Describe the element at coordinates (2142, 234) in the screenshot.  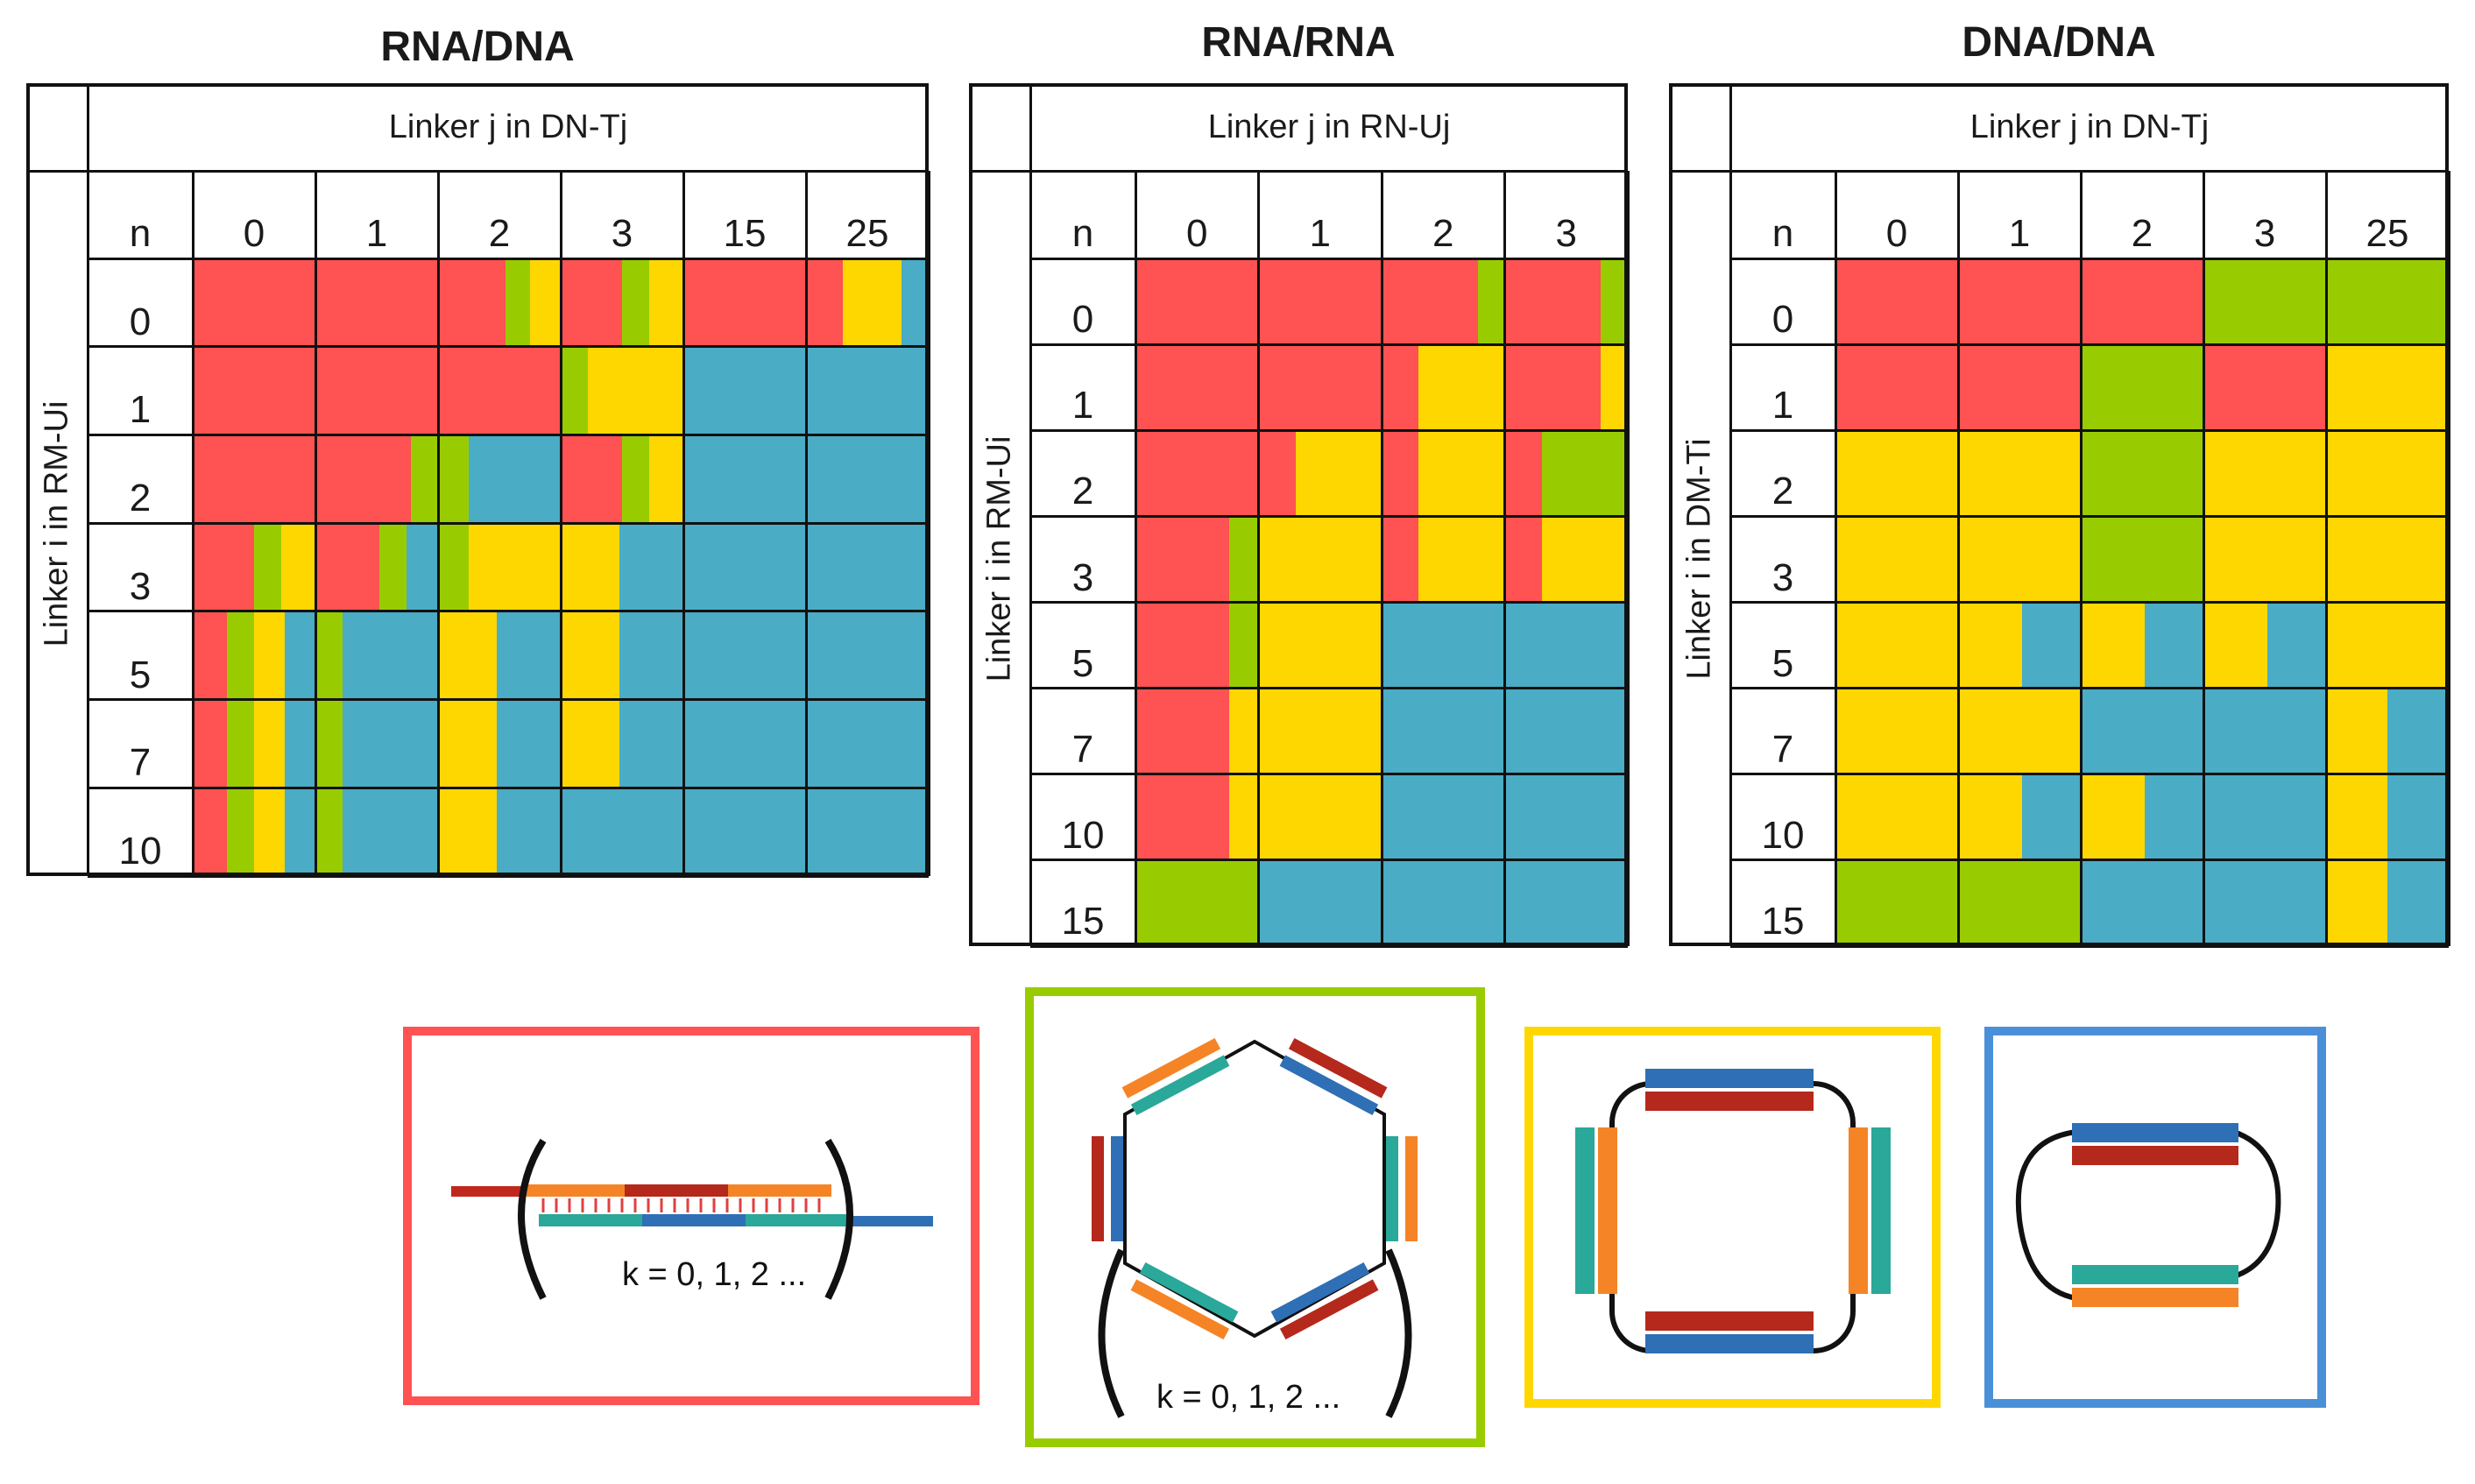
I see `column-label: 2` at that location.